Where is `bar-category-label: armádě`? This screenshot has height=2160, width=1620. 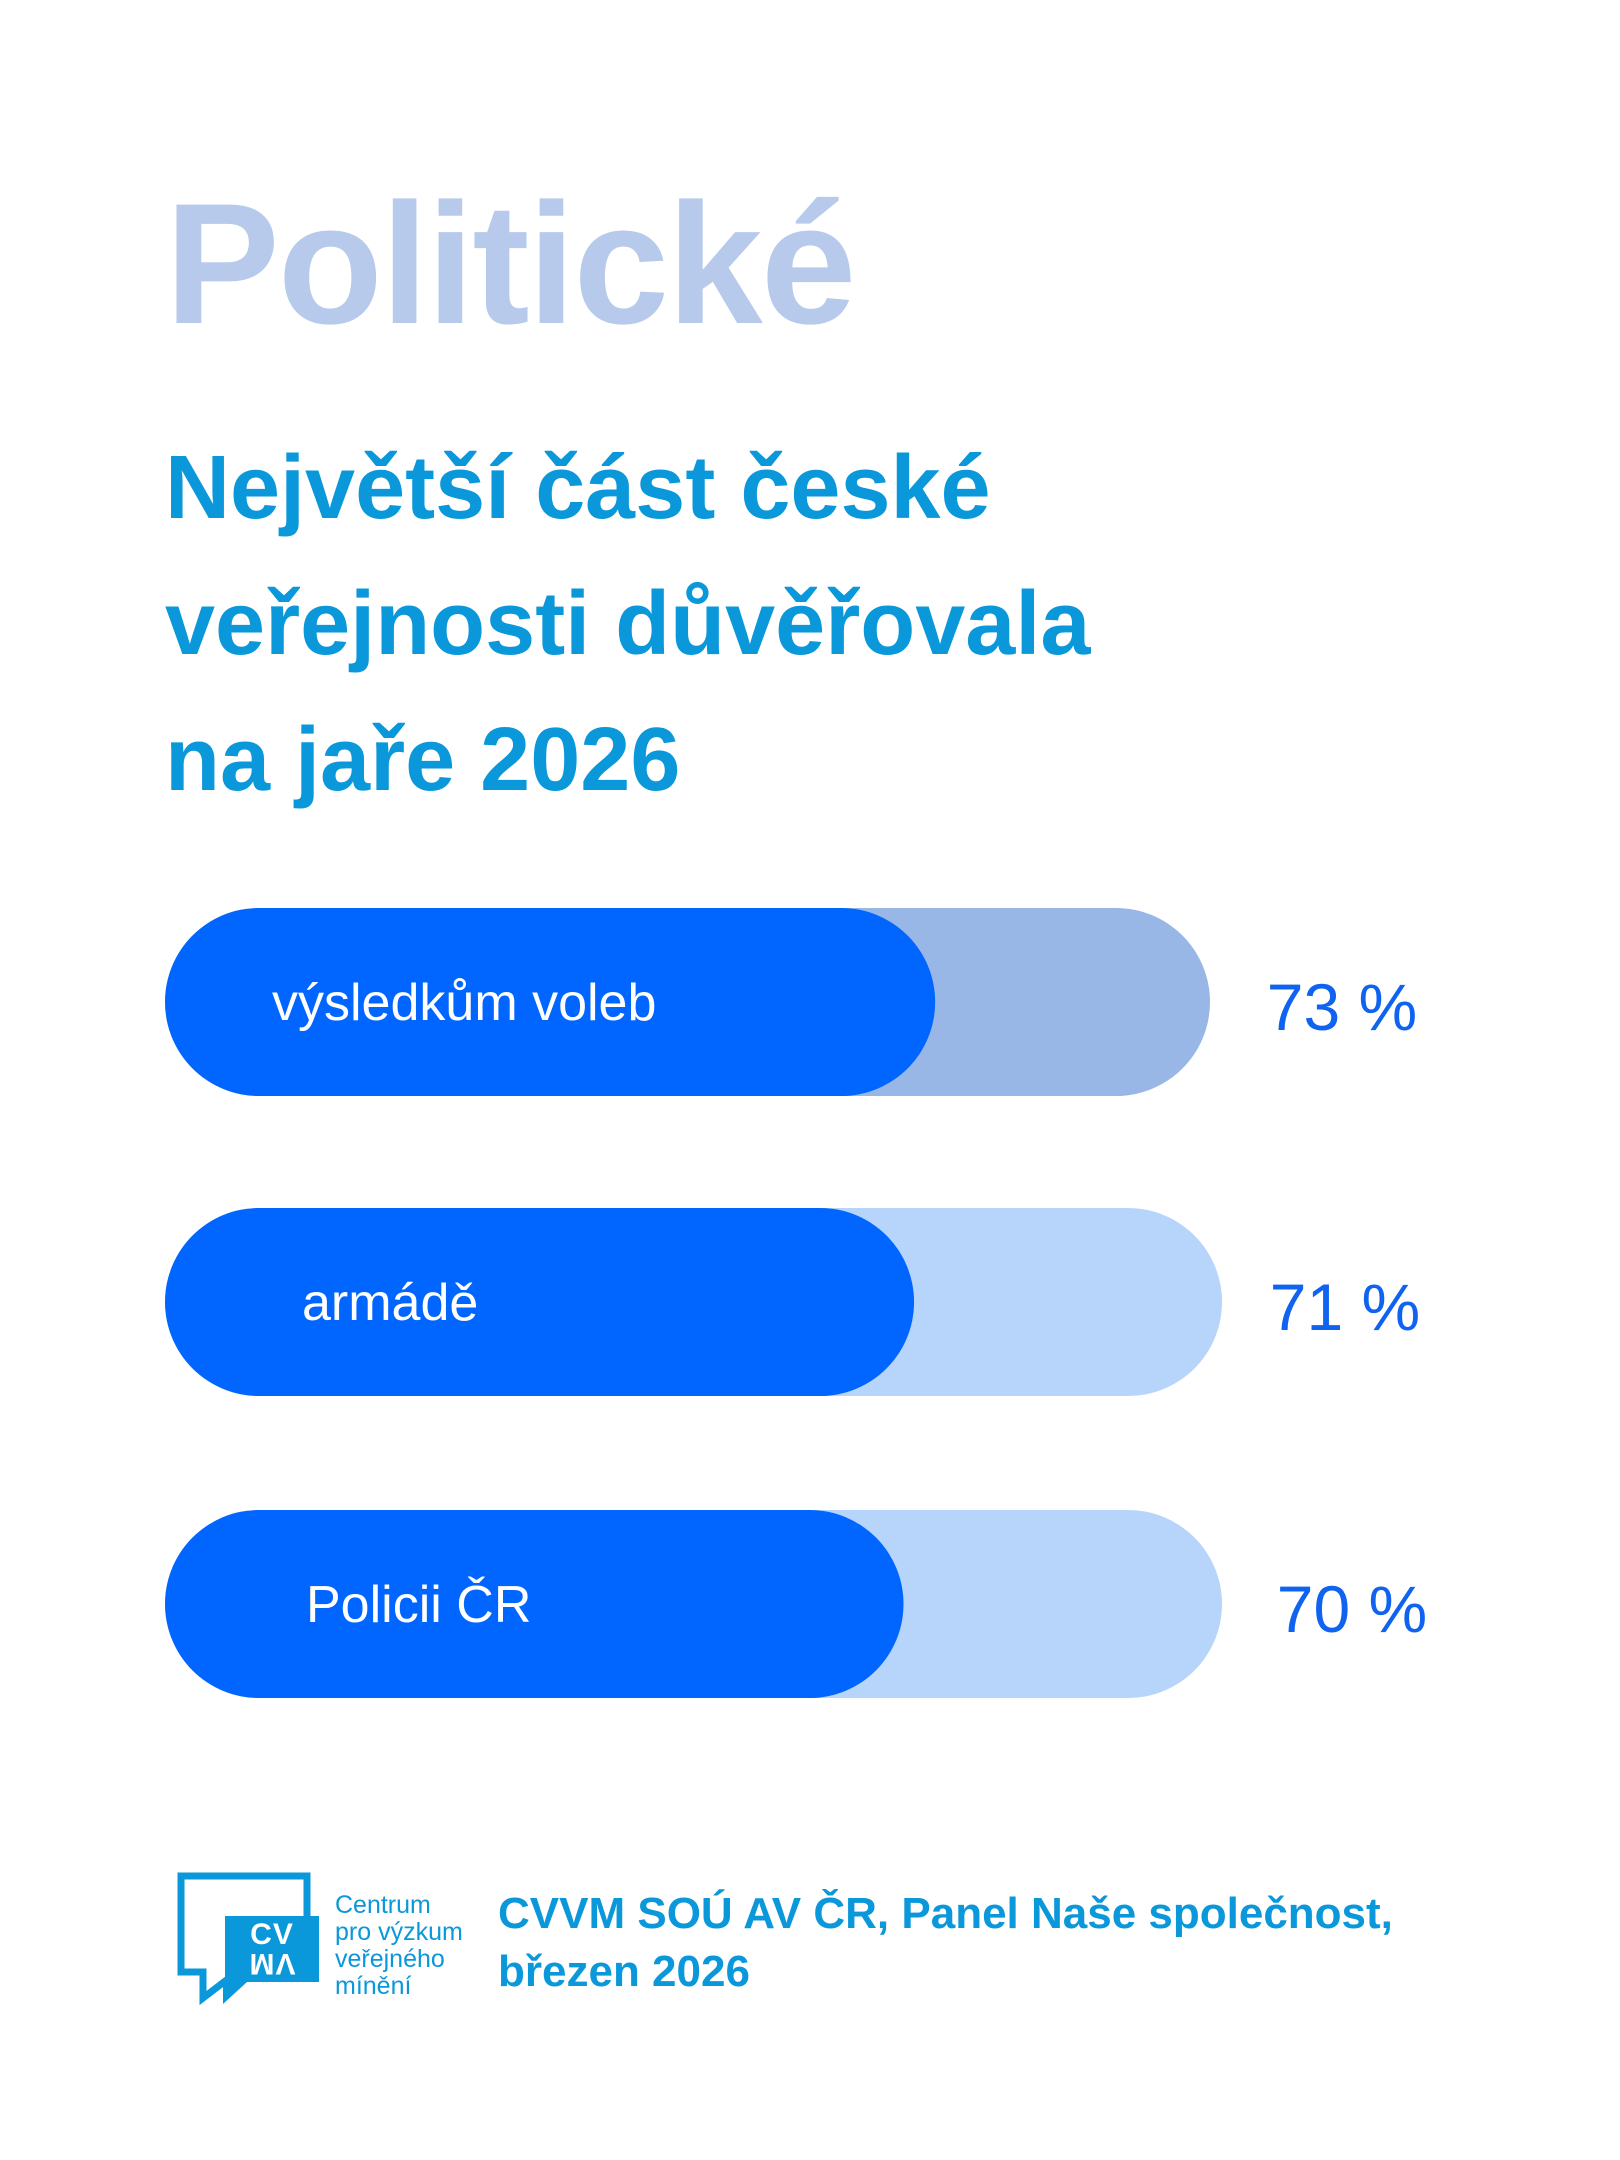 bar-category-label: armádě is located at coordinates (390, 1303).